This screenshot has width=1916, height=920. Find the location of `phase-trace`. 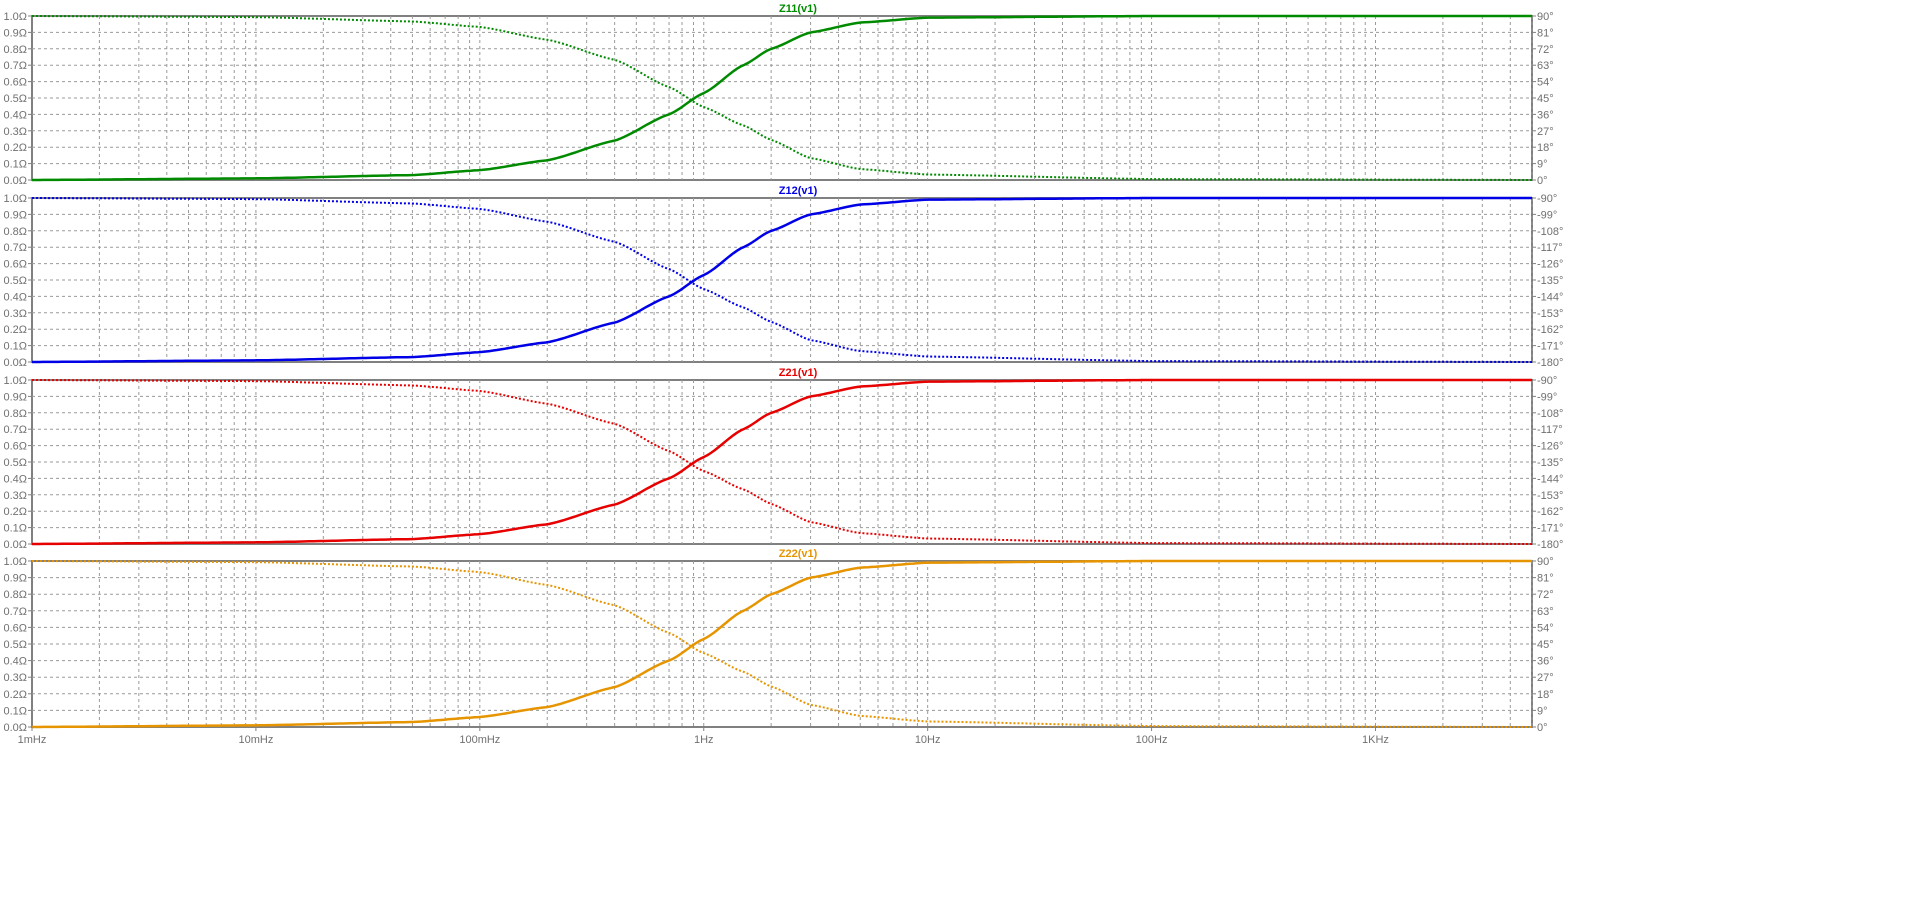

phase-trace is located at coordinates (782, 644).